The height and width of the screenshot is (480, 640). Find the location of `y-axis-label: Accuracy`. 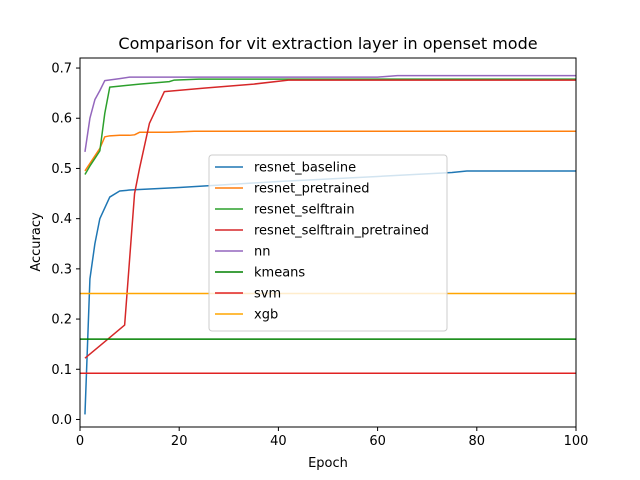

y-axis-label: Accuracy is located at coordinates (36, 242).